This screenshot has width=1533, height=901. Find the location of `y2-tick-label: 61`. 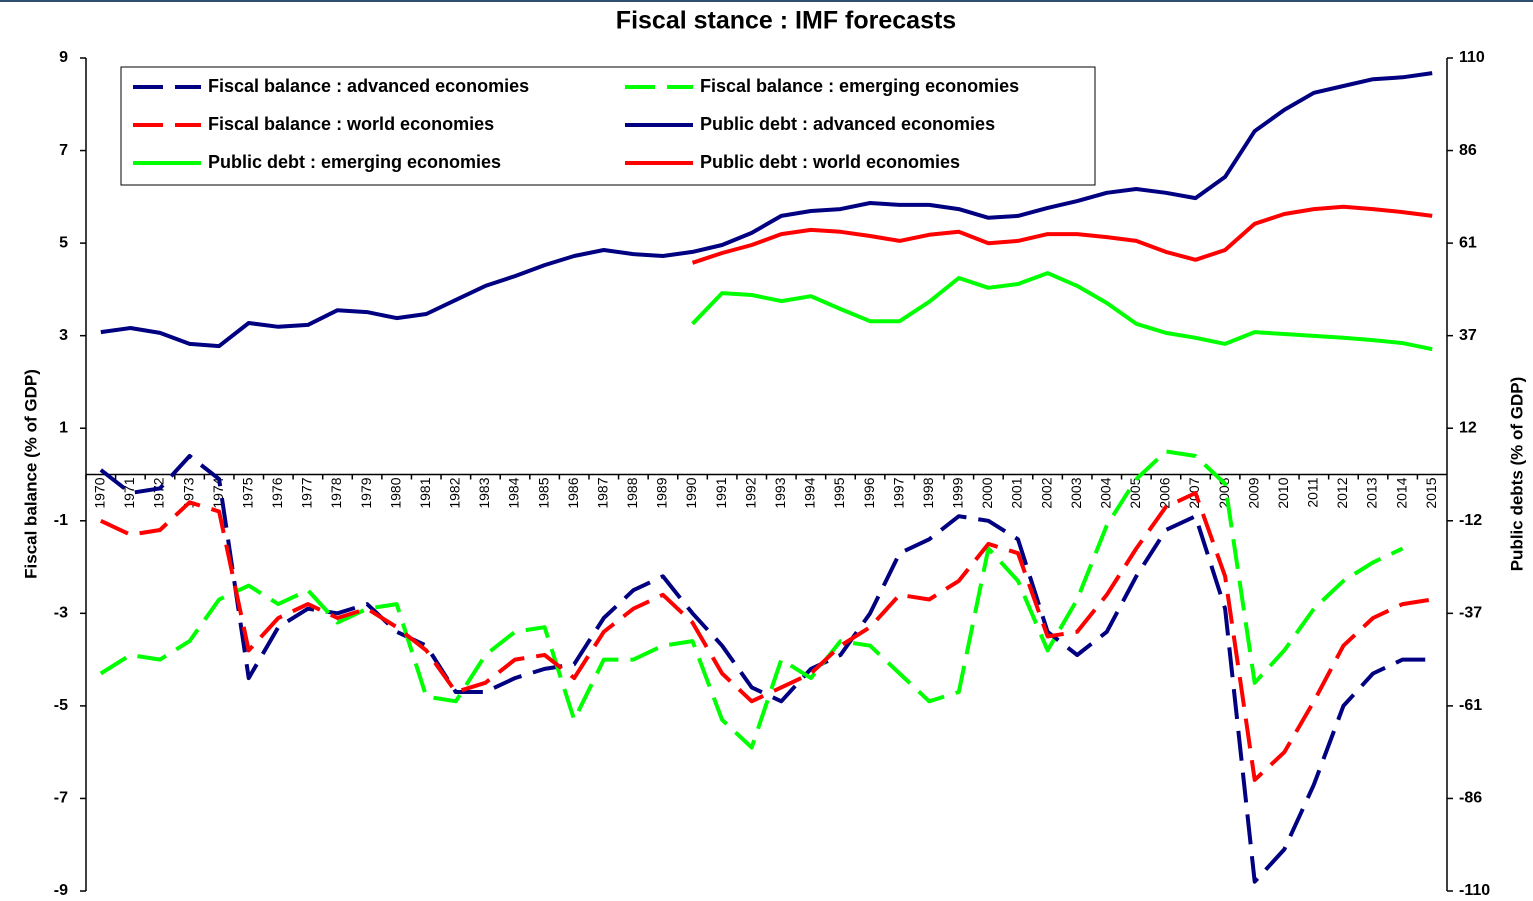

y2-tick-label: 61 is located at coordinates (1468, 242).